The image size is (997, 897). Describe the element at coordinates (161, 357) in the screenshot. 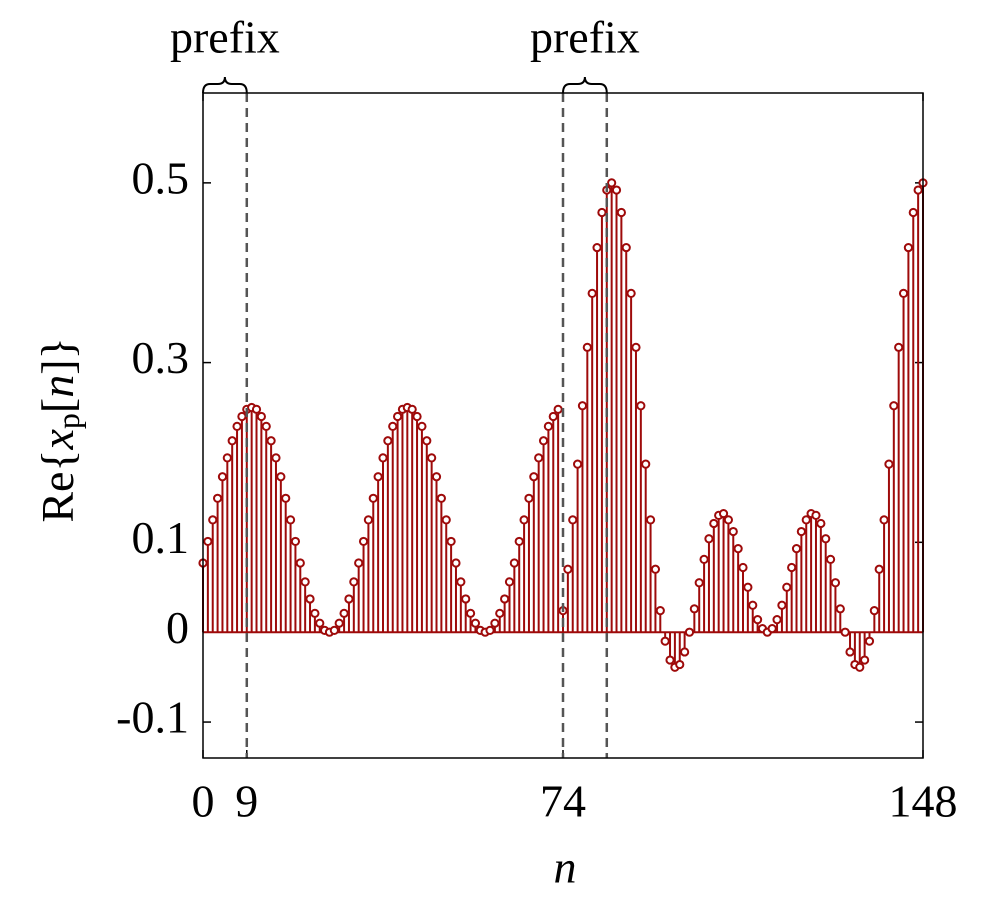

I see `y-tick-label: 0.3` at that location.